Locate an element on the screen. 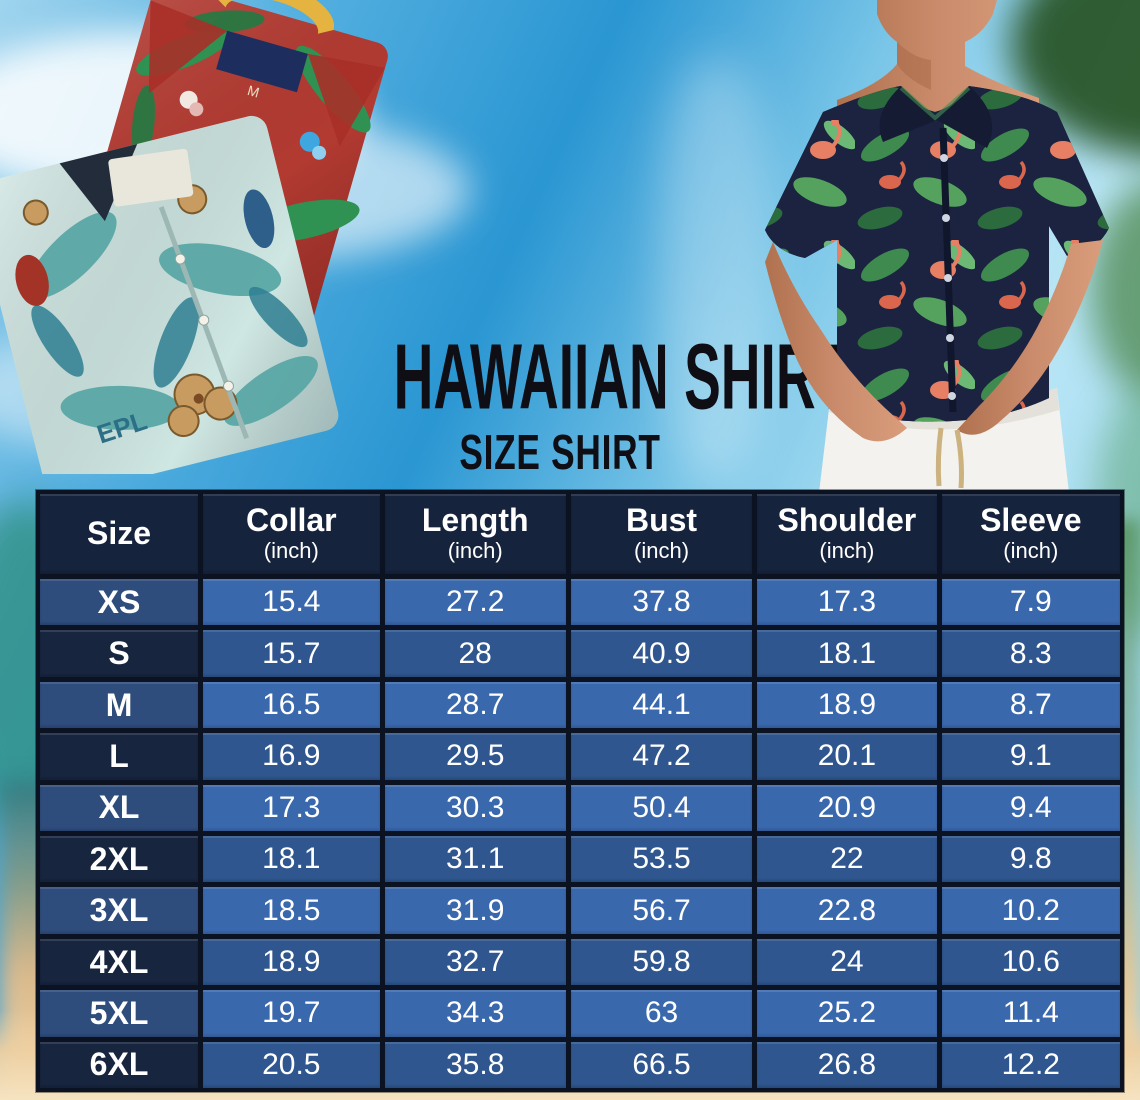 Image resolution: width=1140 pixels, height=1100 pixels. header-cell-collar: Collar (inch) is located at coordinates (291, 534).